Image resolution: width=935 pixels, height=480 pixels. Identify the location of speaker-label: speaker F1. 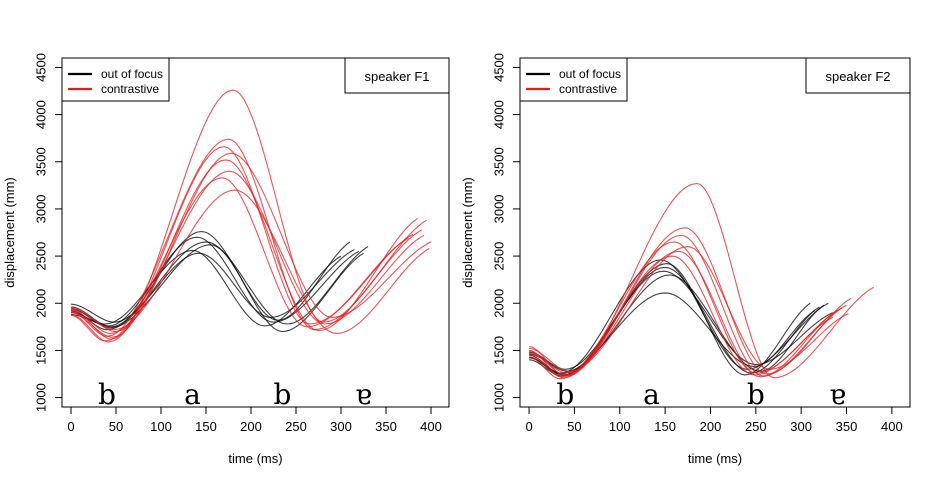
(396, 76).